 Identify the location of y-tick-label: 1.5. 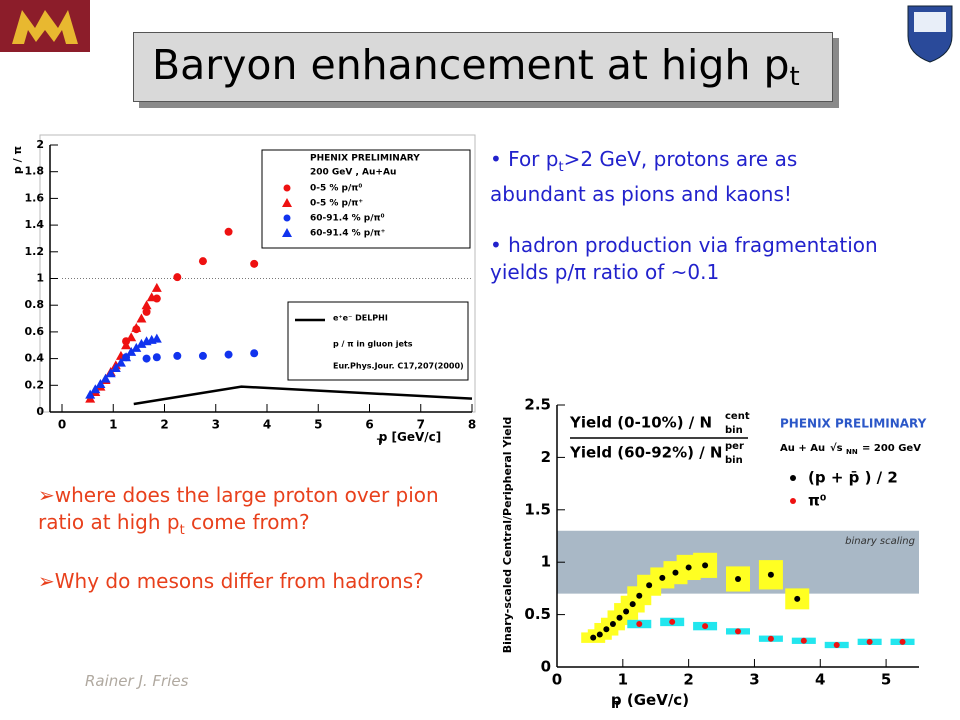
(537, 509).